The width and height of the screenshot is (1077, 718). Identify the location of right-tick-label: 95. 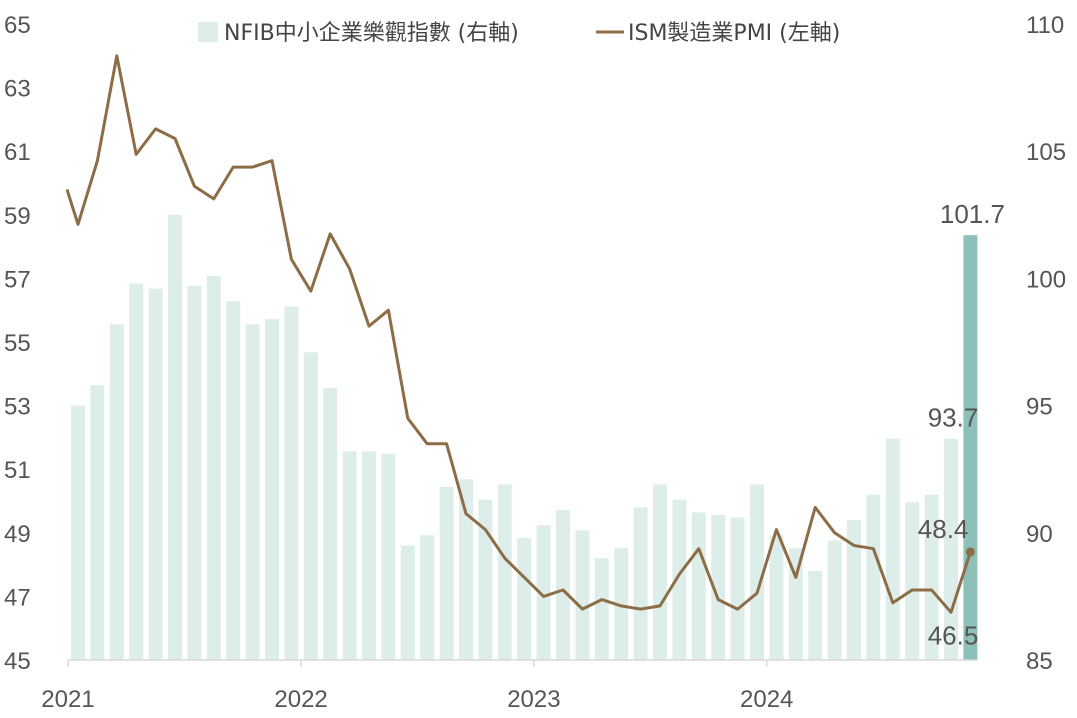
(1039, 407).